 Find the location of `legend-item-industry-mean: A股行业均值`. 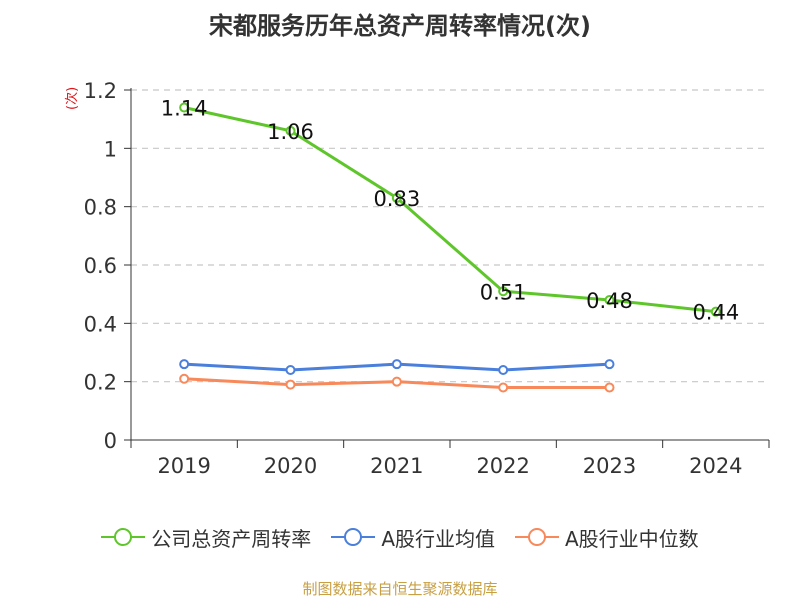

legend-item-industry-mean: A股行业均值 is located at coordinates (413, 537).